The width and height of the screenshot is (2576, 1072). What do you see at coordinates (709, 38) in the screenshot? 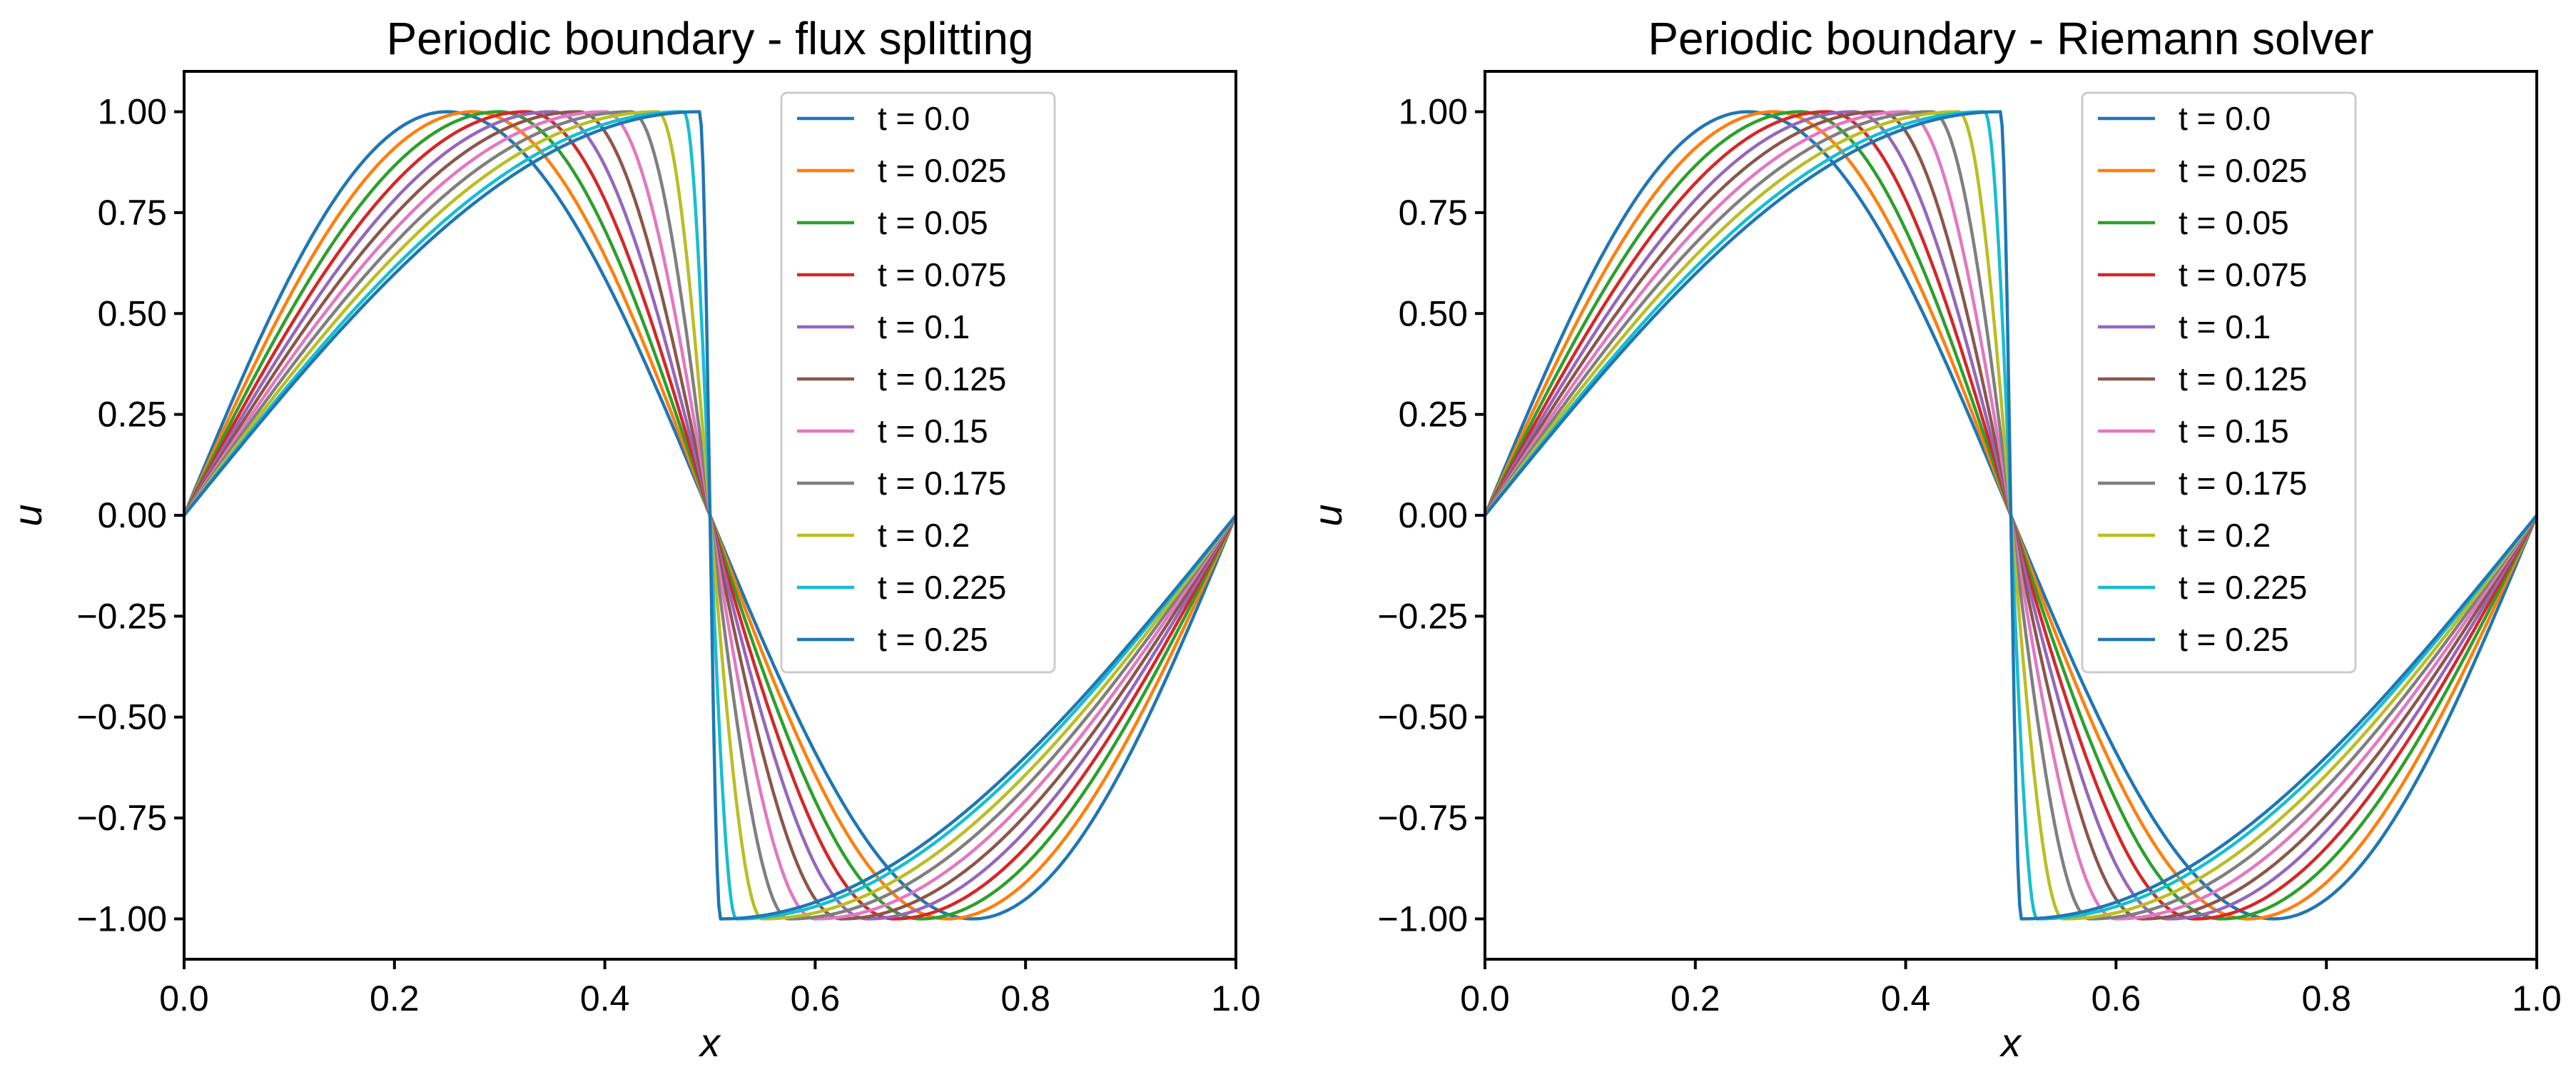
I see `chart-title: Periodic boundary - flux splitting` at bounding box center [709, 38].